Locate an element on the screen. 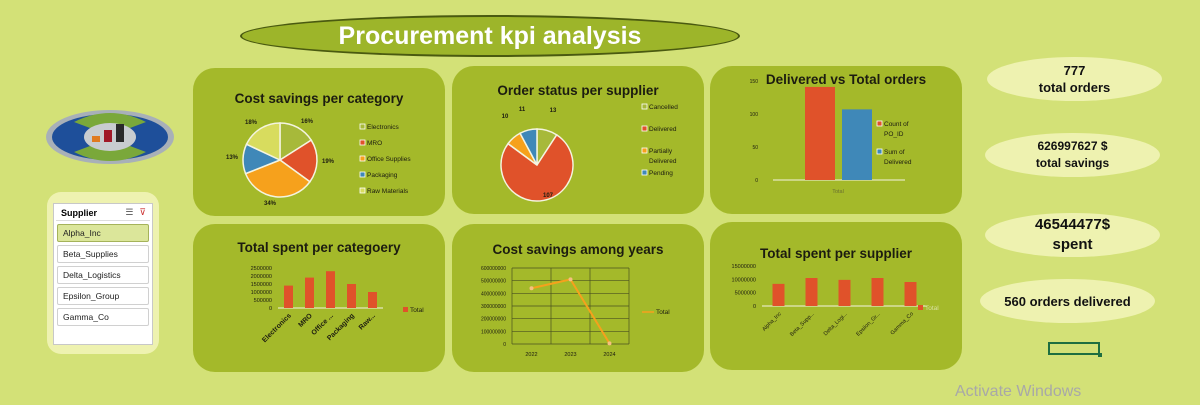 The width and height of the screenshot is (1200, 405). kpi-label: total orders is located at coordinates (1074, 87).